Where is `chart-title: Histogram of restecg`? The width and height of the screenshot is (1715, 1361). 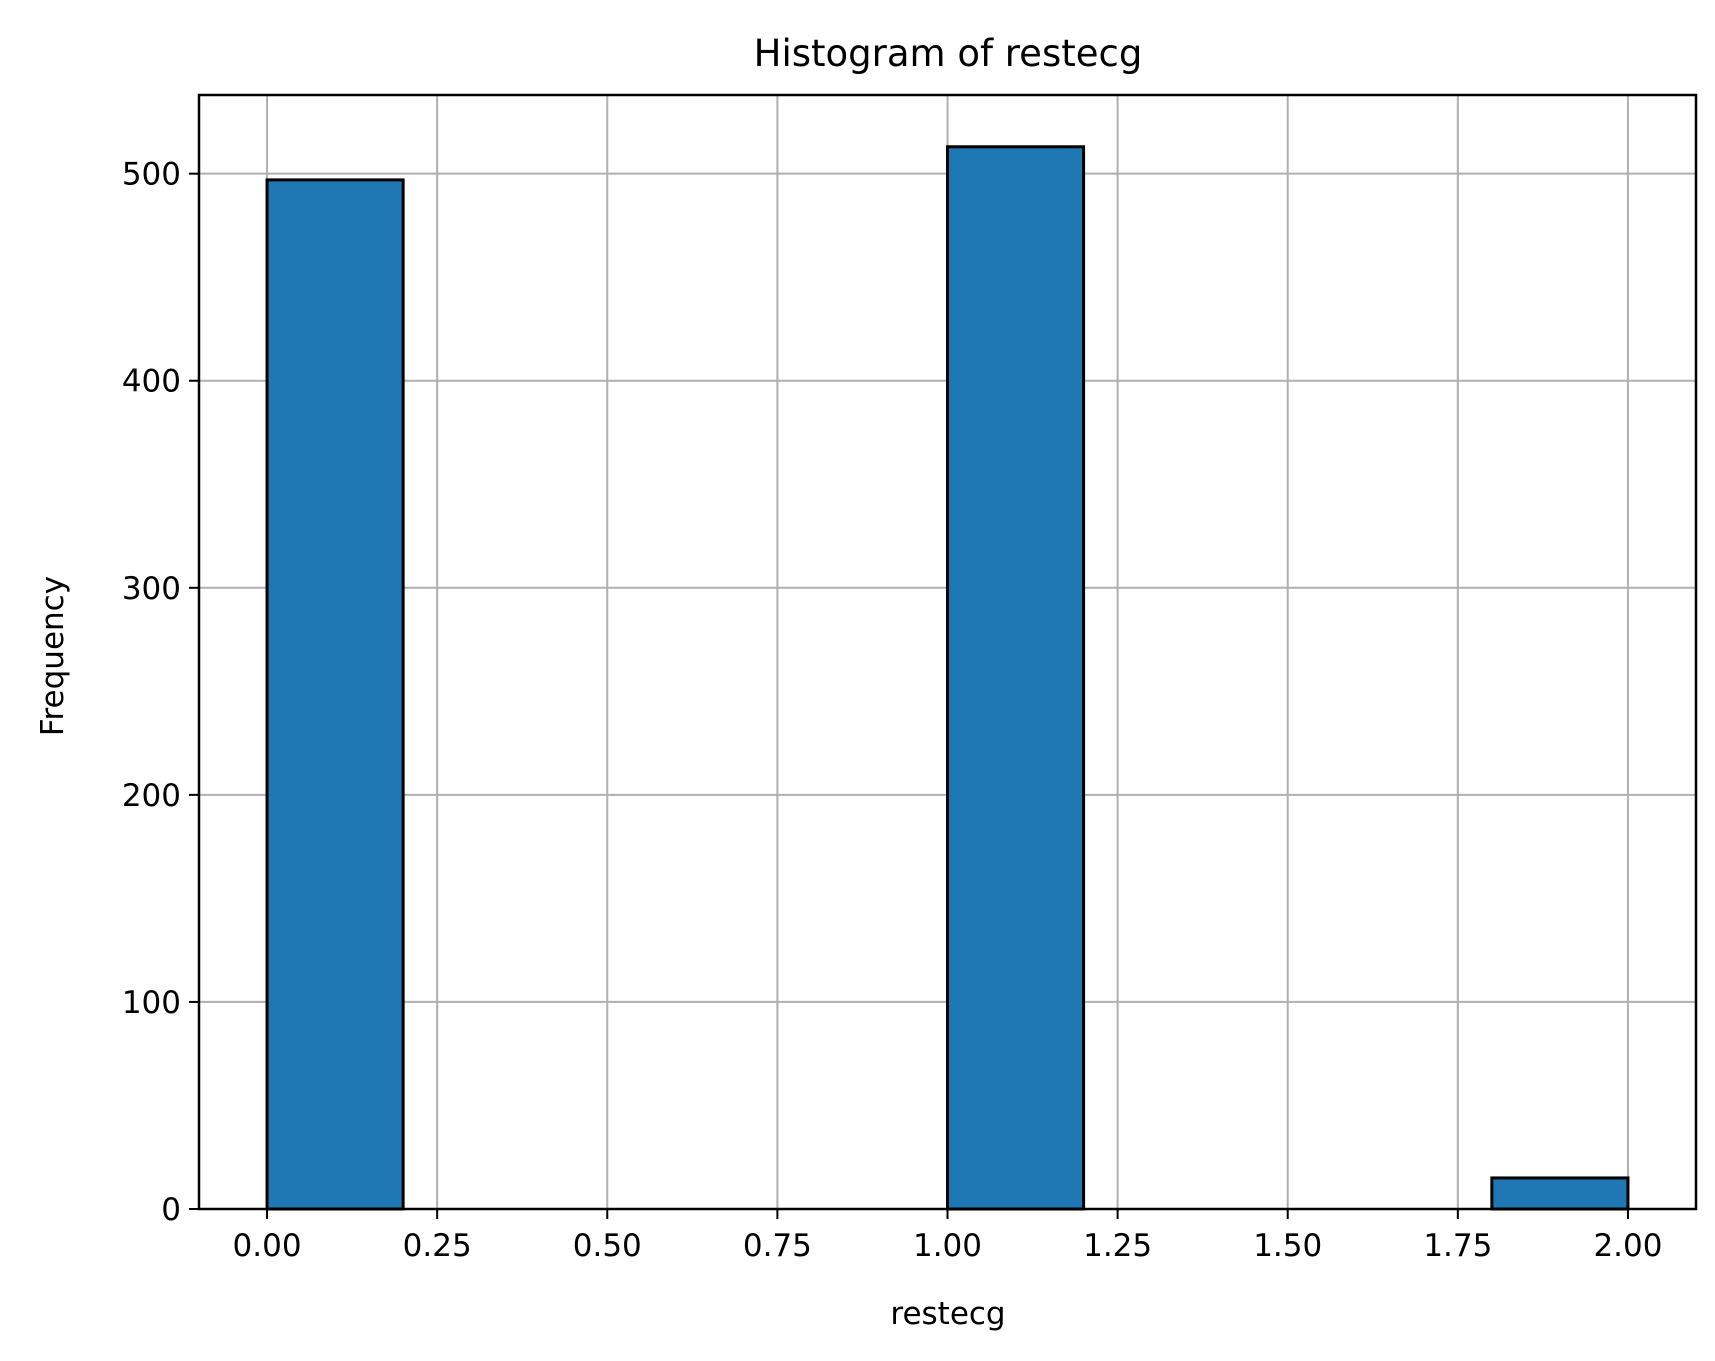
chart-title: Histogram of restecg is located at coordinates (948, 53).